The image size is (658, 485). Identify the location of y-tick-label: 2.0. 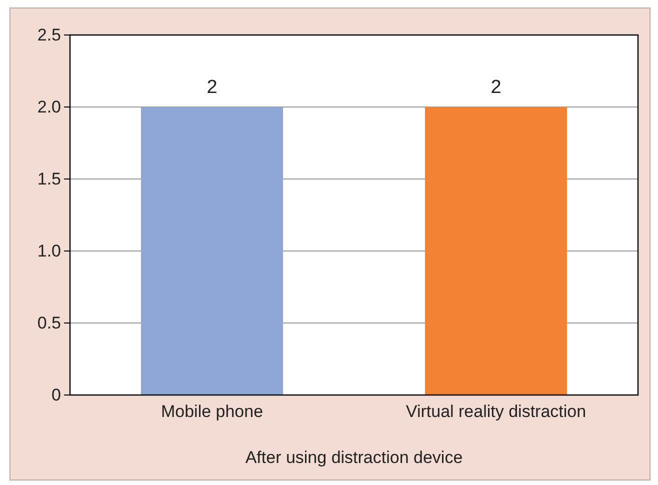
(49, 106).